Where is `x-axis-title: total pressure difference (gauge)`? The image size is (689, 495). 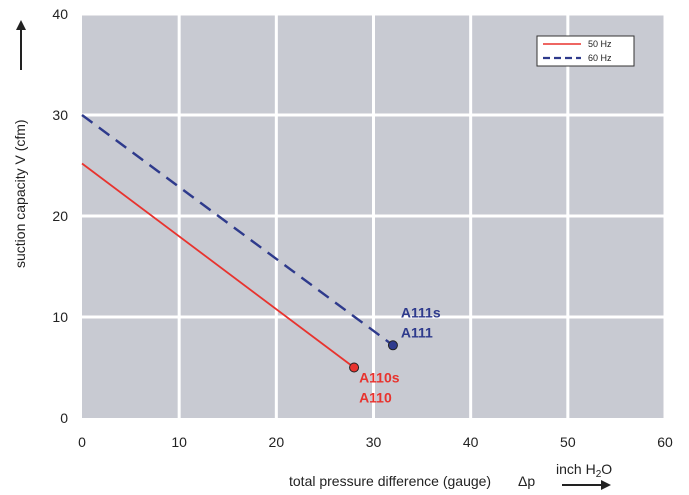 x-axis-title: total pressure difference (gauge) is located at coordinates (390, 481).